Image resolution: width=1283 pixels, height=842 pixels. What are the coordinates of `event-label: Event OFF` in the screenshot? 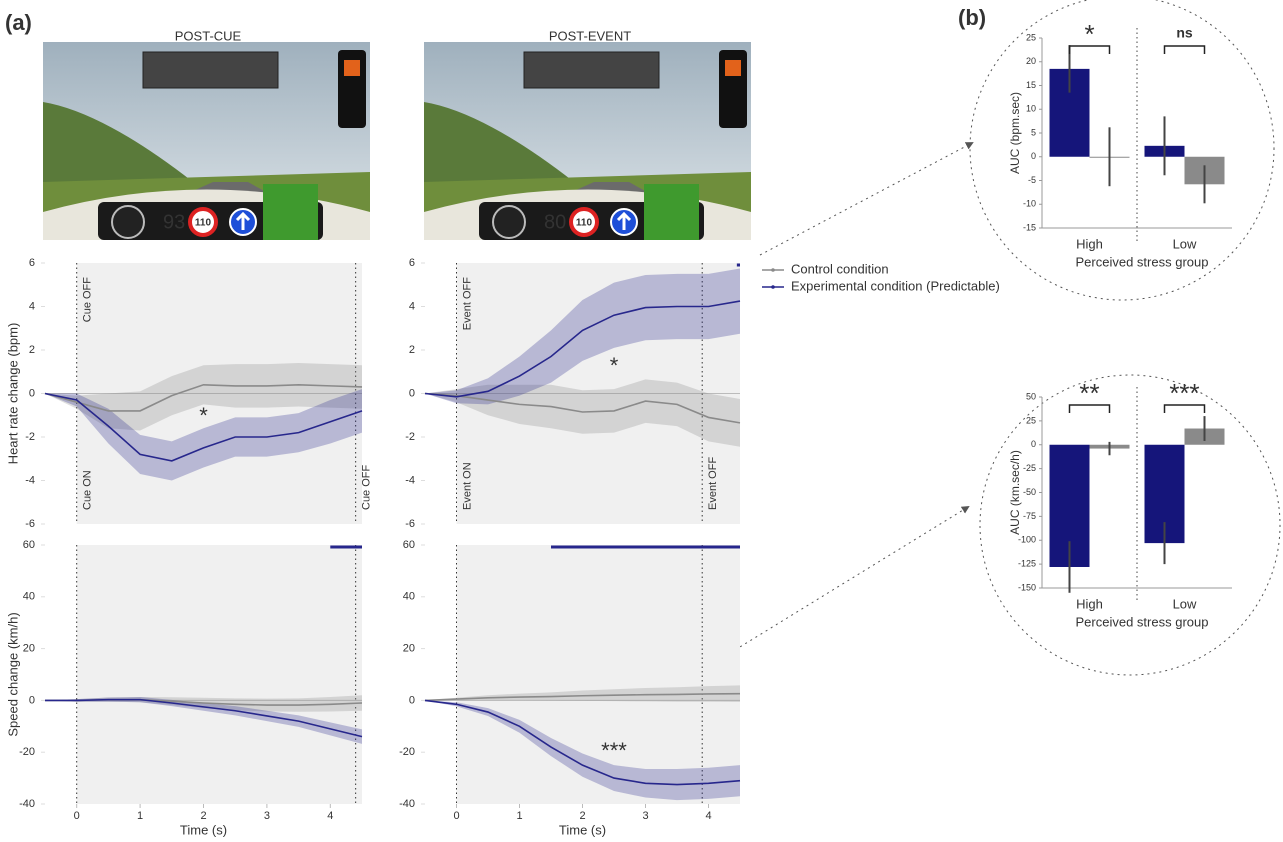 It's located at (713, 483).